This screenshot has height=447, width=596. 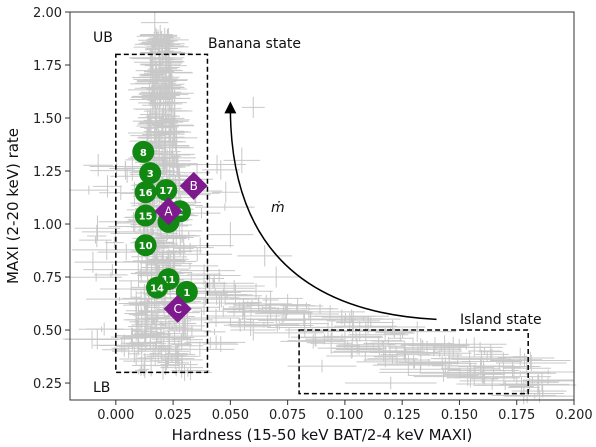 I want to click on island-state-box, so click(x=413, y=362).